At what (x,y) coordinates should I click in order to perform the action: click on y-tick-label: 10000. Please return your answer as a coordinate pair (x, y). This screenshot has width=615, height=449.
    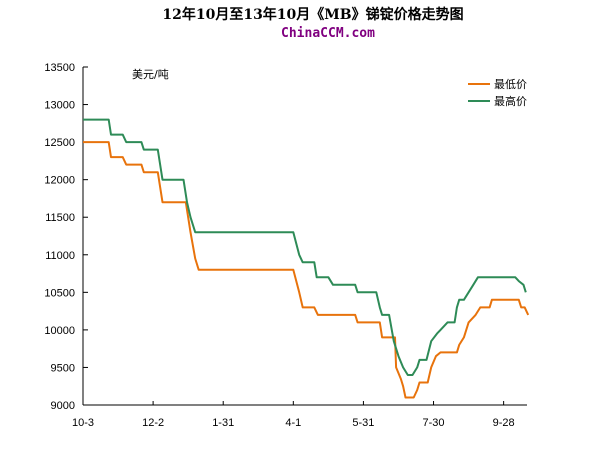
    Looking at the image, I should click on (59, 331).